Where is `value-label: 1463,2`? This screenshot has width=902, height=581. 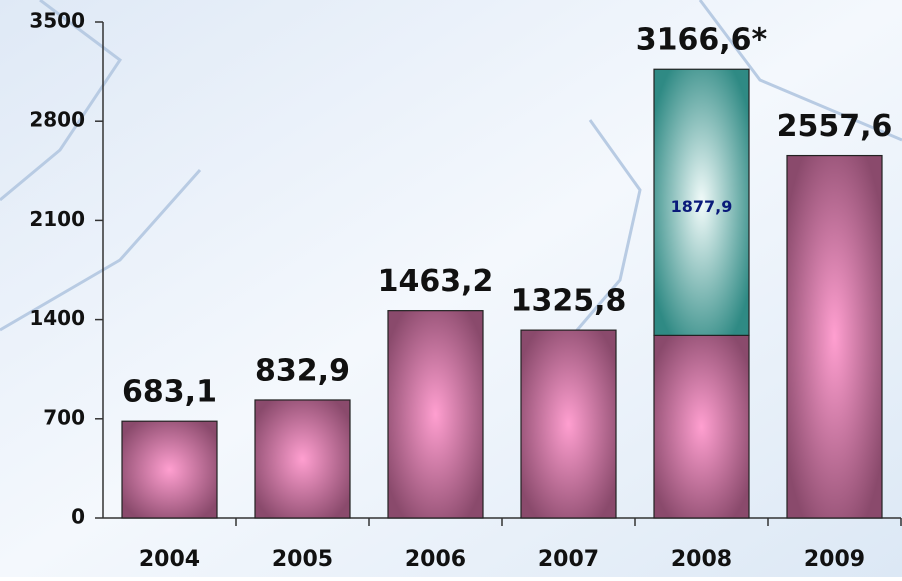 value-label: 1463,2 is located at coordinates (436, 281).